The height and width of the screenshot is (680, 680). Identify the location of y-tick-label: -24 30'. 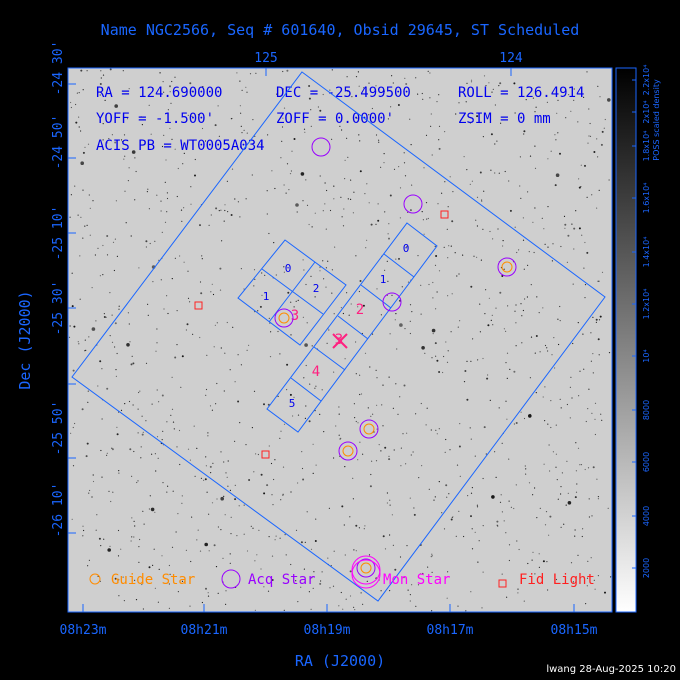
(58, 68).